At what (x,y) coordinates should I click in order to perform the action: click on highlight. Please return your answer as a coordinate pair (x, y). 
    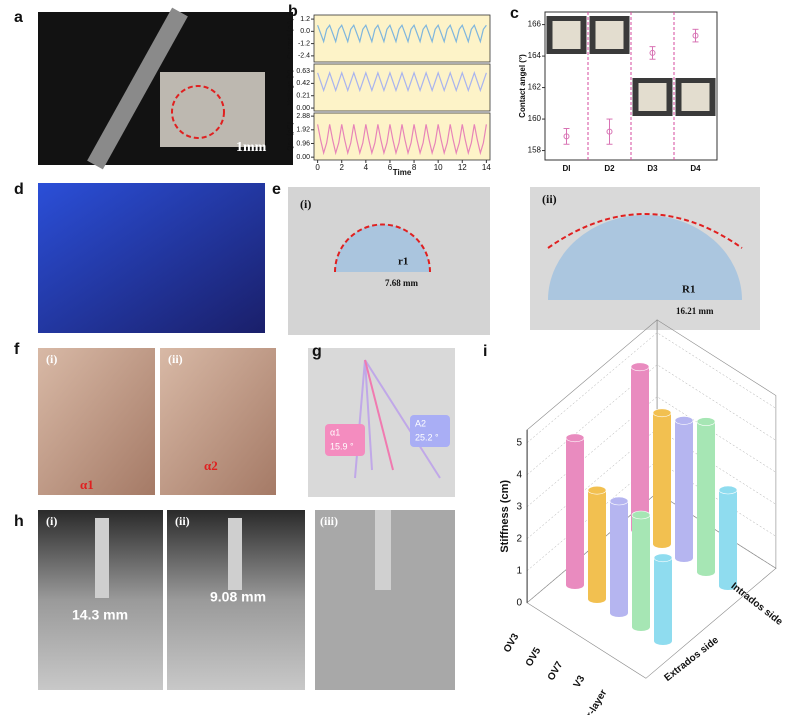
    Looking at the image, I should click on (198, 112).